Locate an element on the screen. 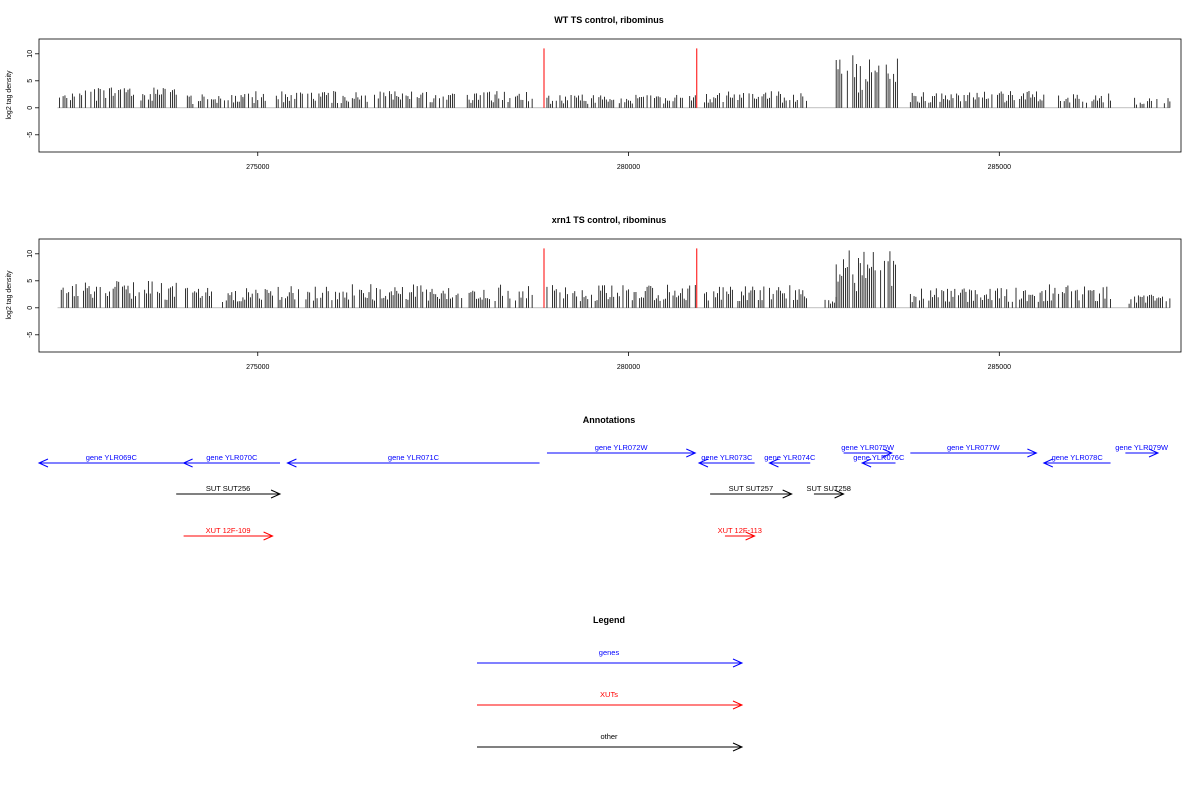  gene-feature: gene YLR069C is located at coordinates (110, 460).